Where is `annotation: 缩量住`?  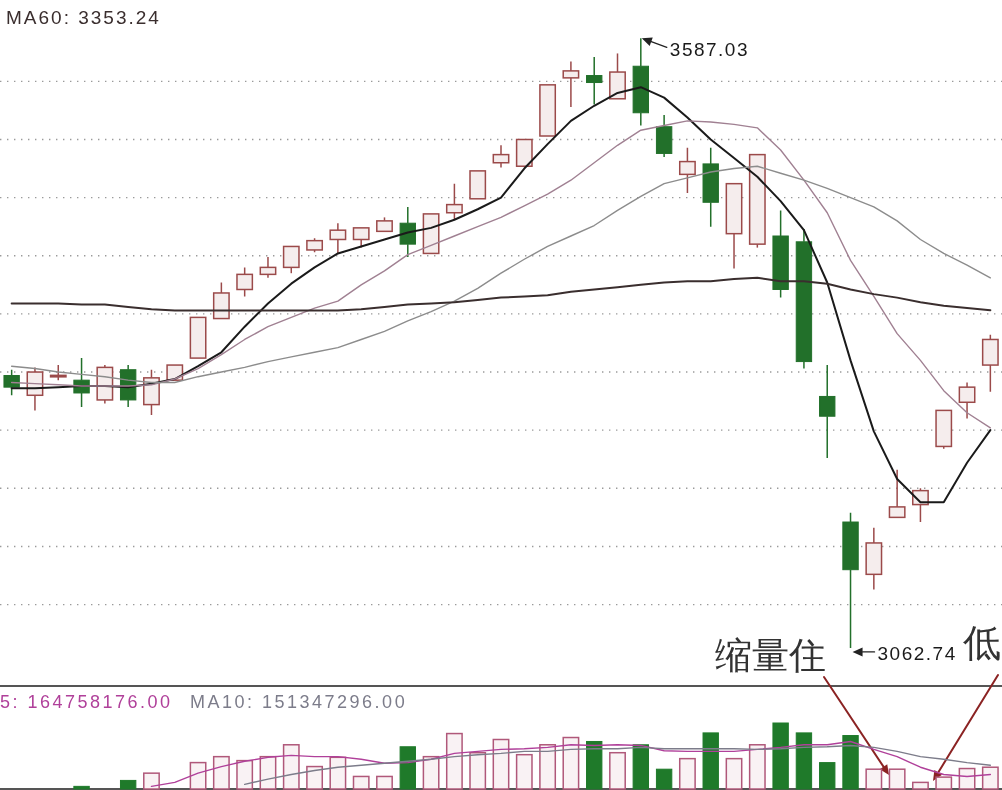 annotation: 缩量住 is located at coordinates (770, 655).